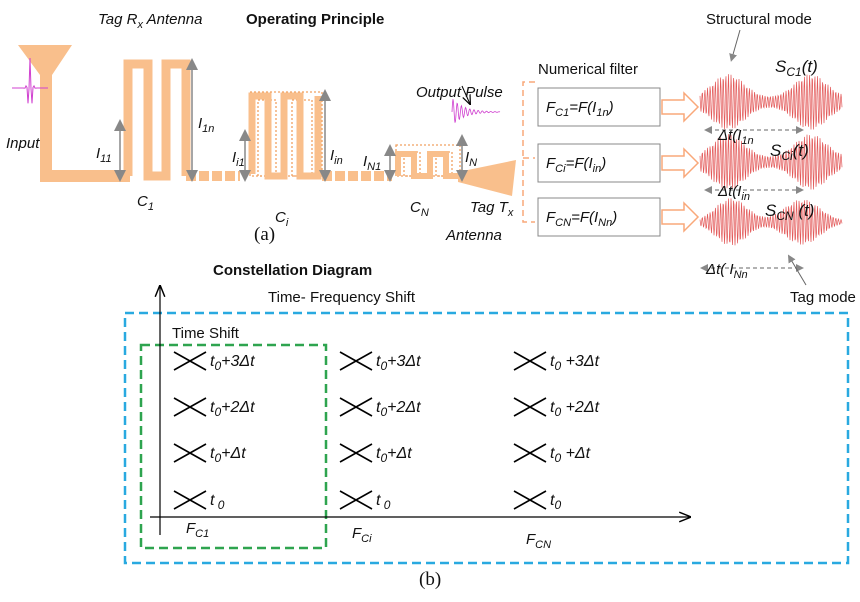 This screenshot has width=860, height=602. I want to click on dimension-arrow, so click(291, 120).